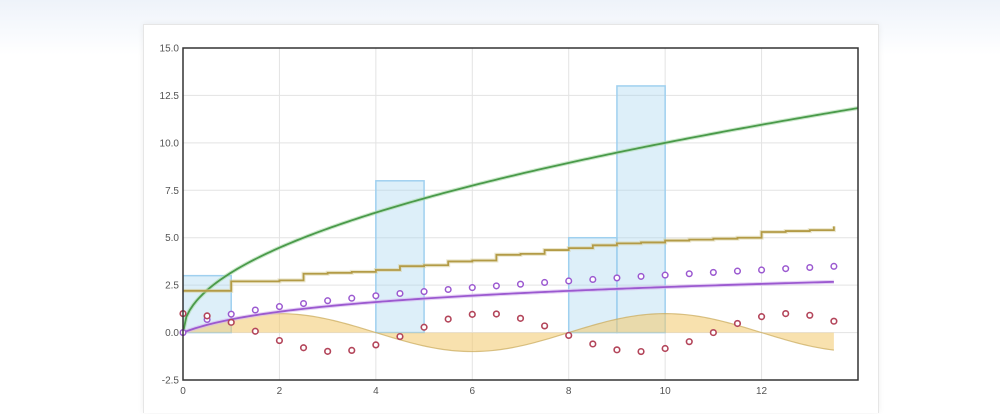 Image resolution: width=1000 pixels, height=414 pixels. What do you see at coordinates (762, 391) in the screenshot?
I see `x-tick-label: 12` at bounding box center [762, 391].